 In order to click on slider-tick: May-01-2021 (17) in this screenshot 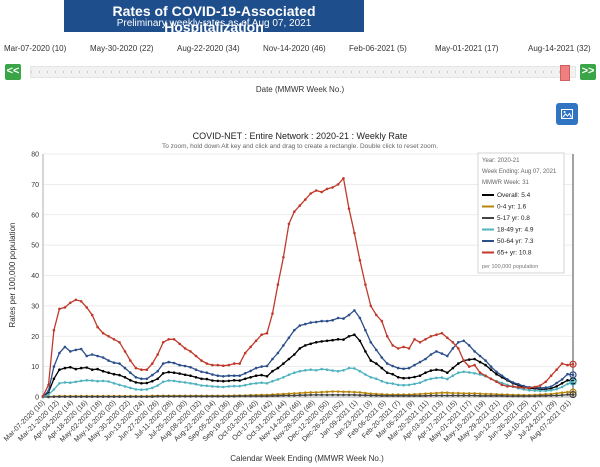, I will do `click(467, 48)`.